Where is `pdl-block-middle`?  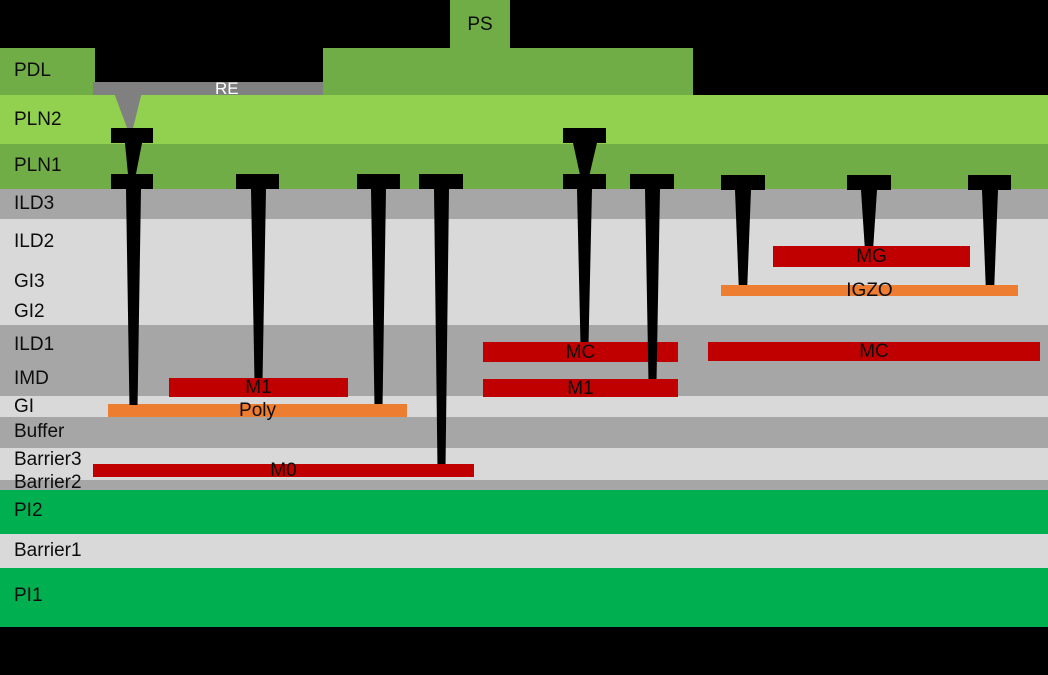
pdl-block-middle is located at coordinates (508, 71).